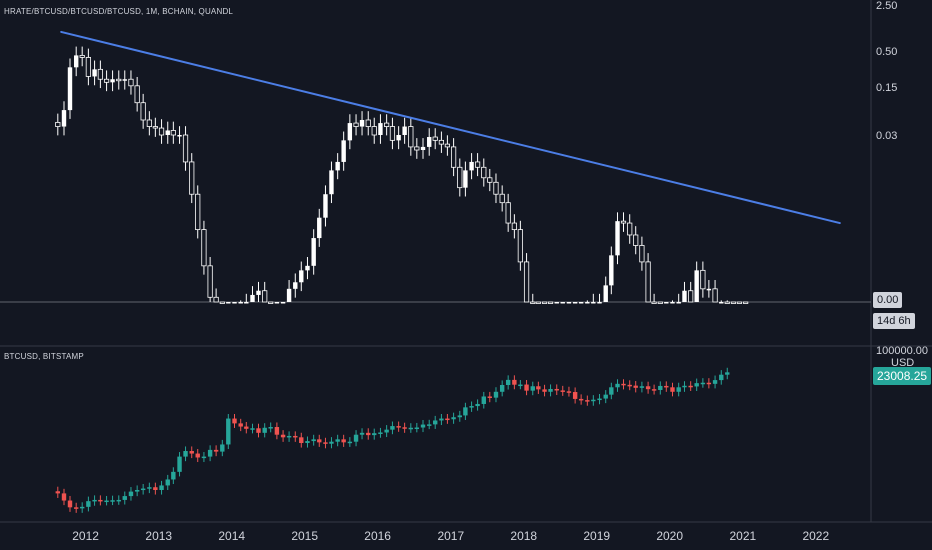 The image size is (932, 550). Describe the element at coordinates (377, 536) in the screenshot. I see `x-tick-label: 2016` at that location.